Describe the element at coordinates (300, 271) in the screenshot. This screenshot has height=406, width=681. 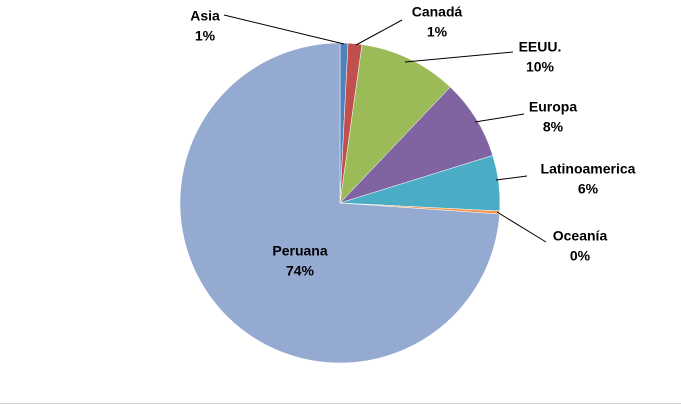
I see `slice-value-label: 74%` at that location.